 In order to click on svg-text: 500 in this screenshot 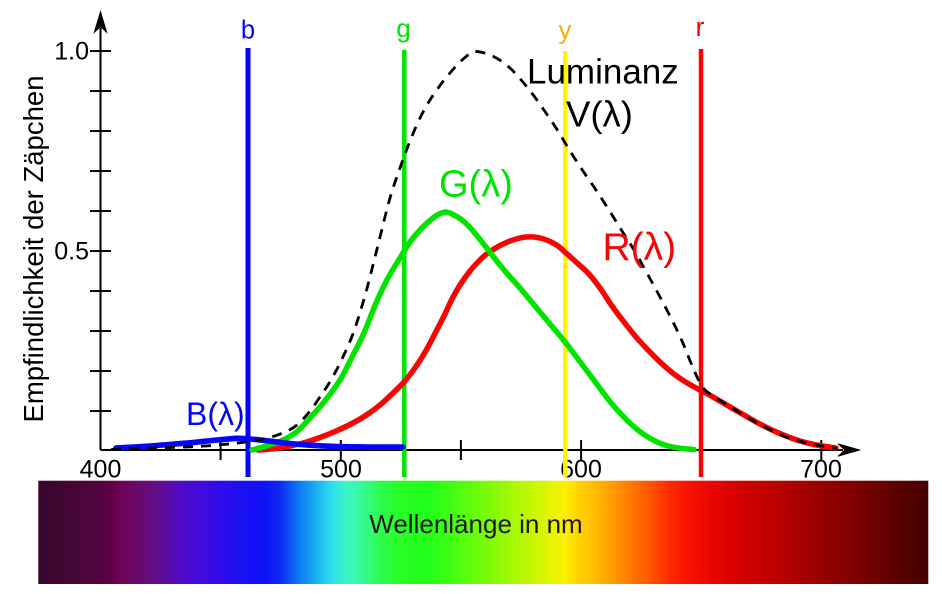, I will do `click(341, 470)`.